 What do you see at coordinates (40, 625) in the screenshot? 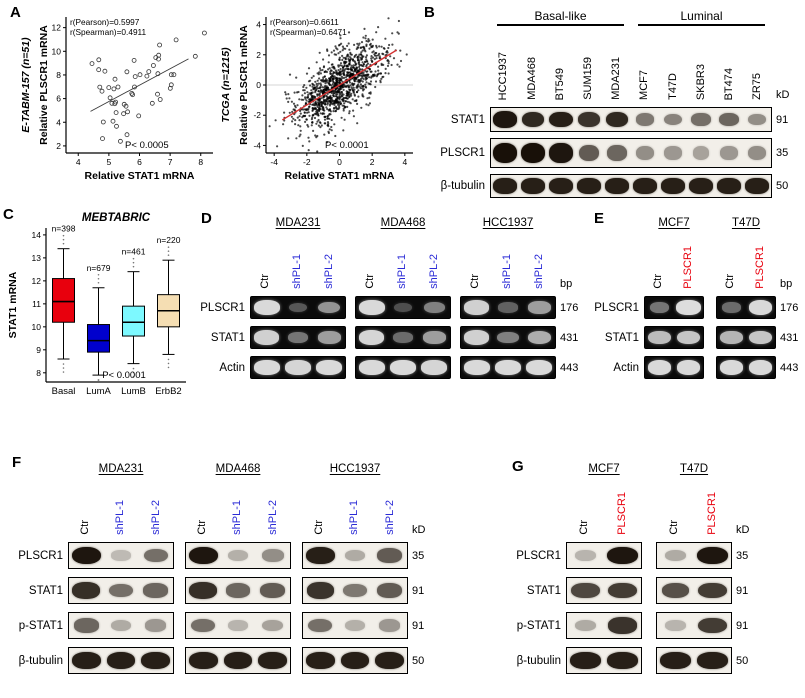
I see `protein-label: p-STAT1` at bounding box center [40, 625].